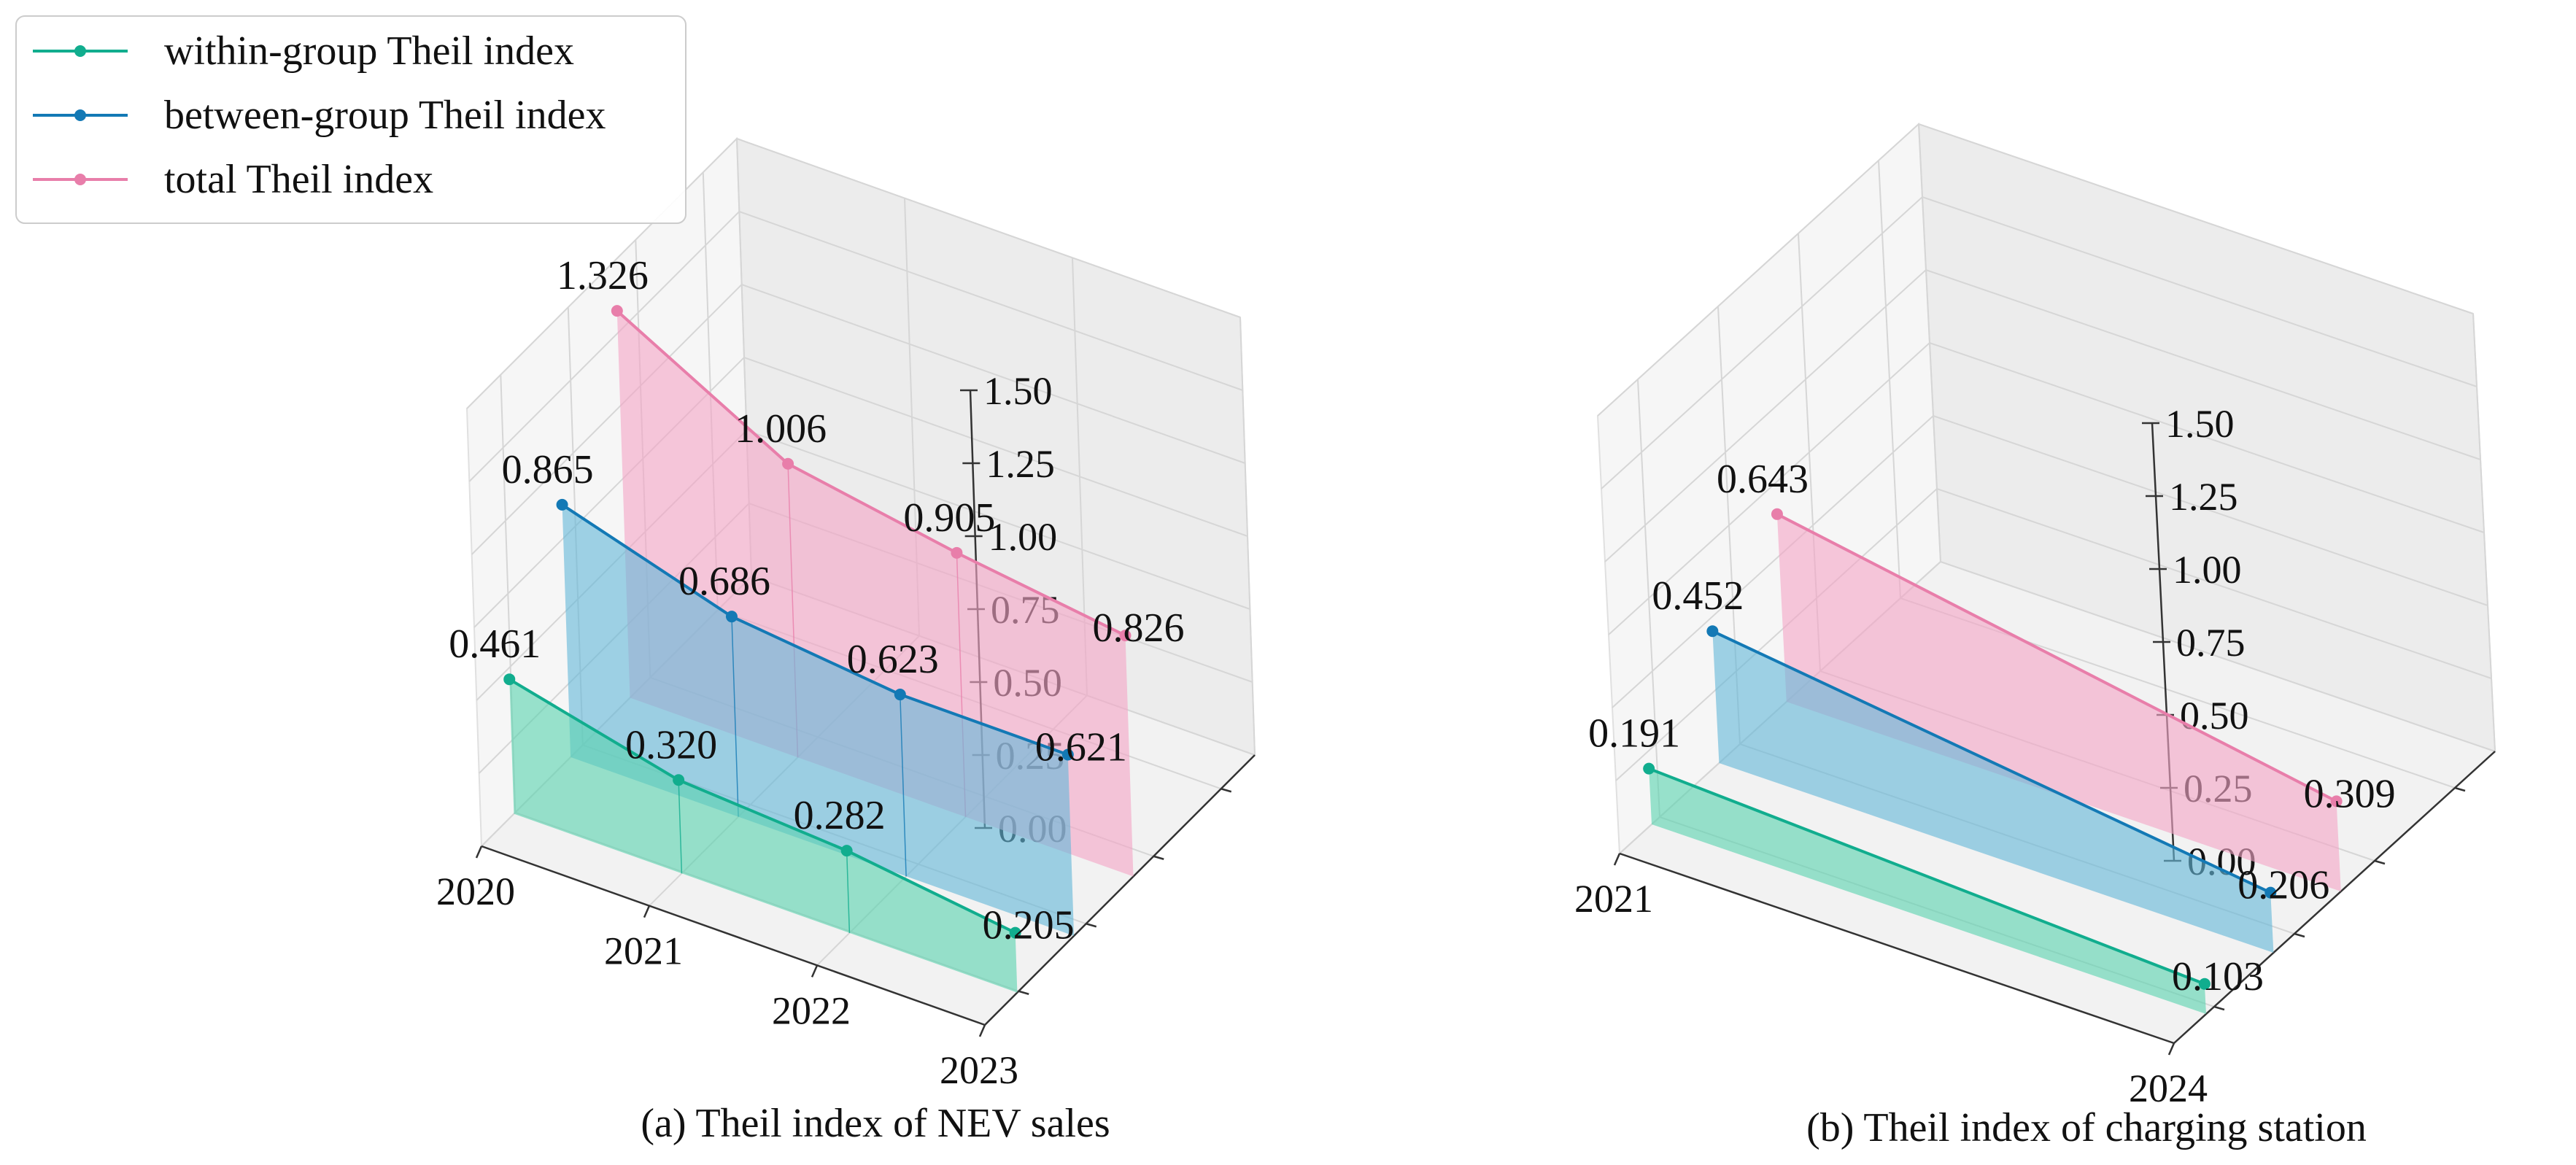  What do you see at coordinates (840, 816) in the screenshot?
I see `data-label: 0.282` at bounding box center [840, 816].